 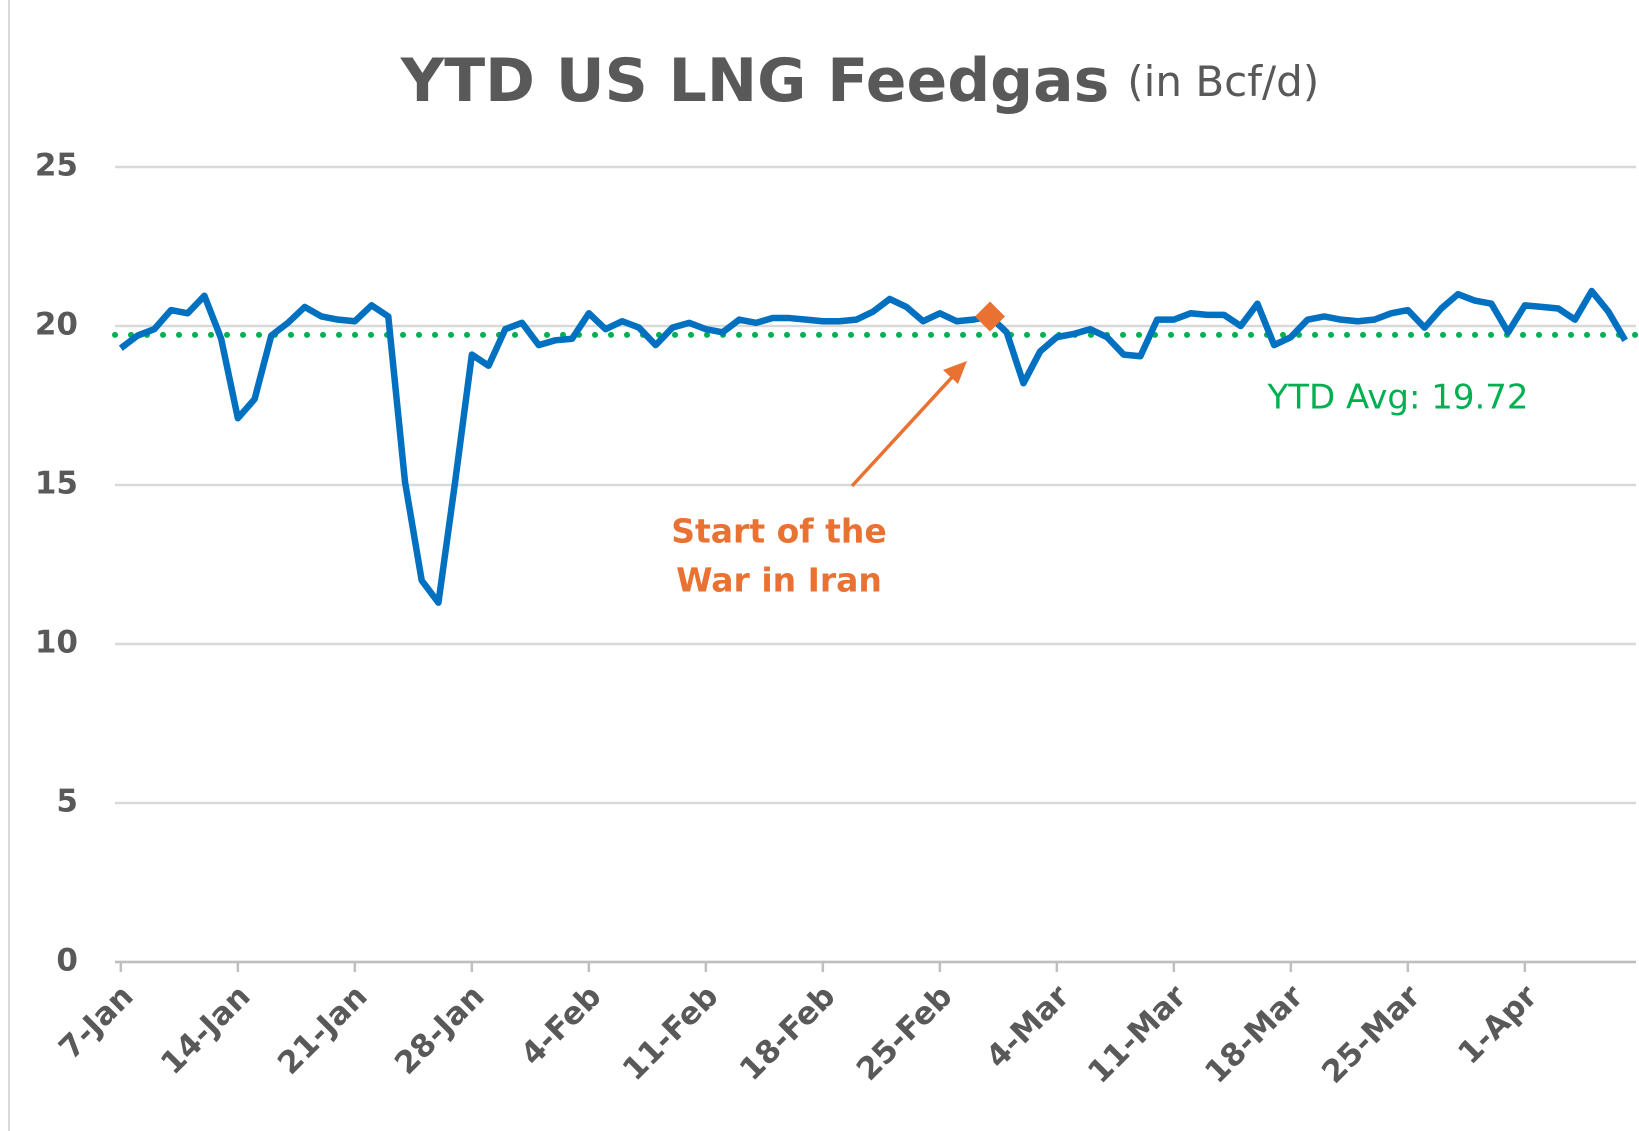 I want to click on chart-heading: YTD US LNG Feedgas (in Bcf/d), so click(x=859, y=81).